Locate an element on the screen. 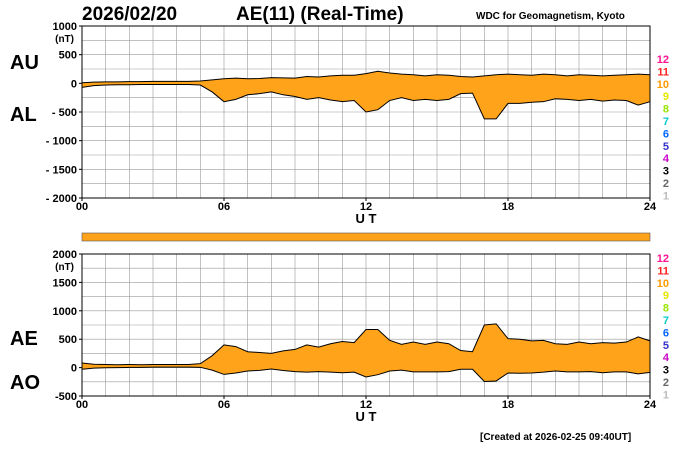 The width and height of the screenshot is (700, 450). ae-ao-ae-line is located at coordinates (366, 344).